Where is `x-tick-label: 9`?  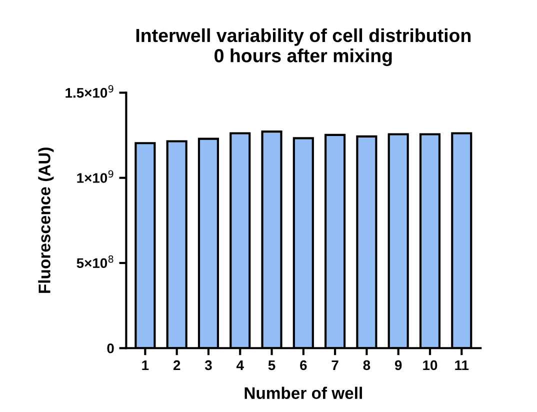
x-tick-label: 9 is located at coordinates (398, 365).